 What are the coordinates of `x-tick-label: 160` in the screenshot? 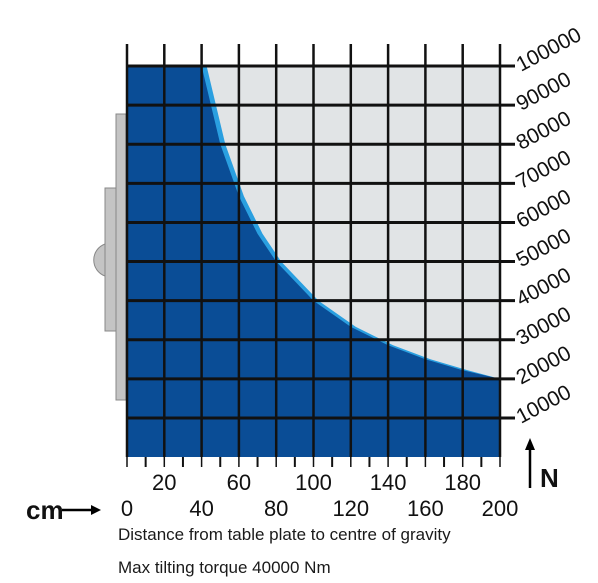 It's located at (425, 508).